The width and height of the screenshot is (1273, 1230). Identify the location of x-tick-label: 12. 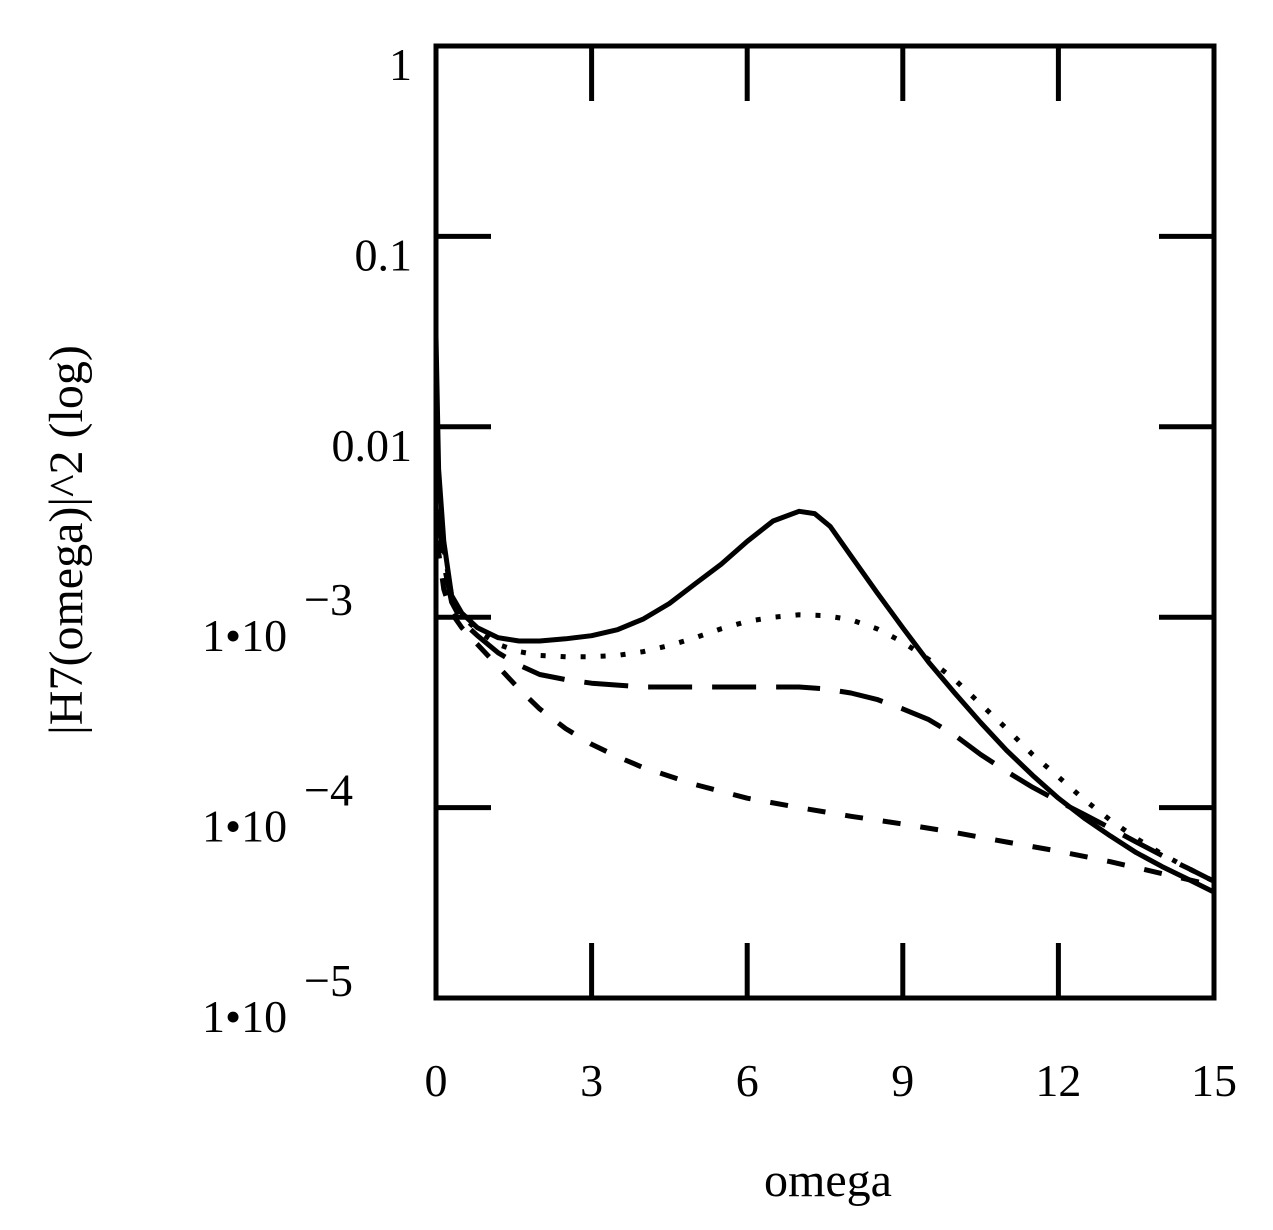
(1058, 1080).